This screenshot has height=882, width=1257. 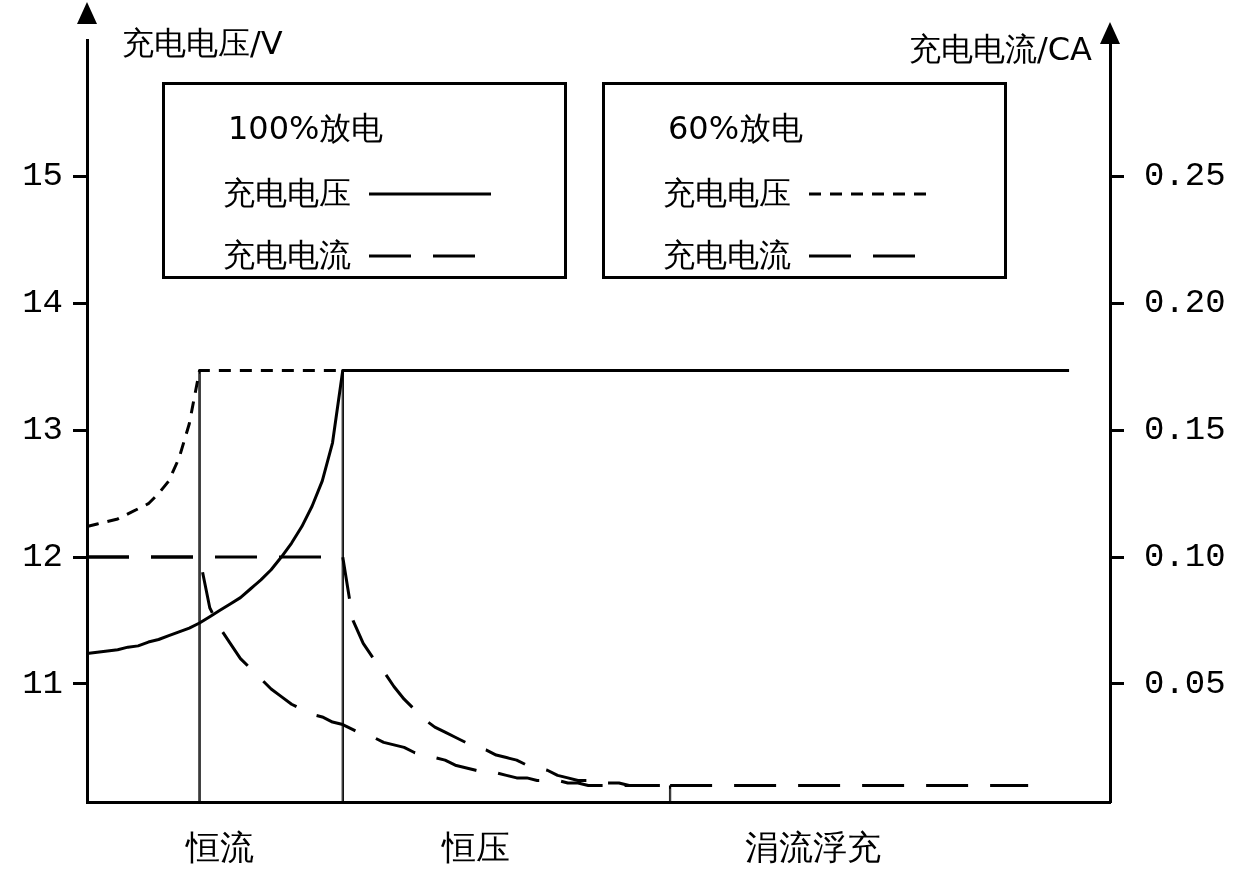 What do you see at coordinates (42, 303) in the screenshot?
I see `y-tick-label: 14` at bounding box center [42, 303].